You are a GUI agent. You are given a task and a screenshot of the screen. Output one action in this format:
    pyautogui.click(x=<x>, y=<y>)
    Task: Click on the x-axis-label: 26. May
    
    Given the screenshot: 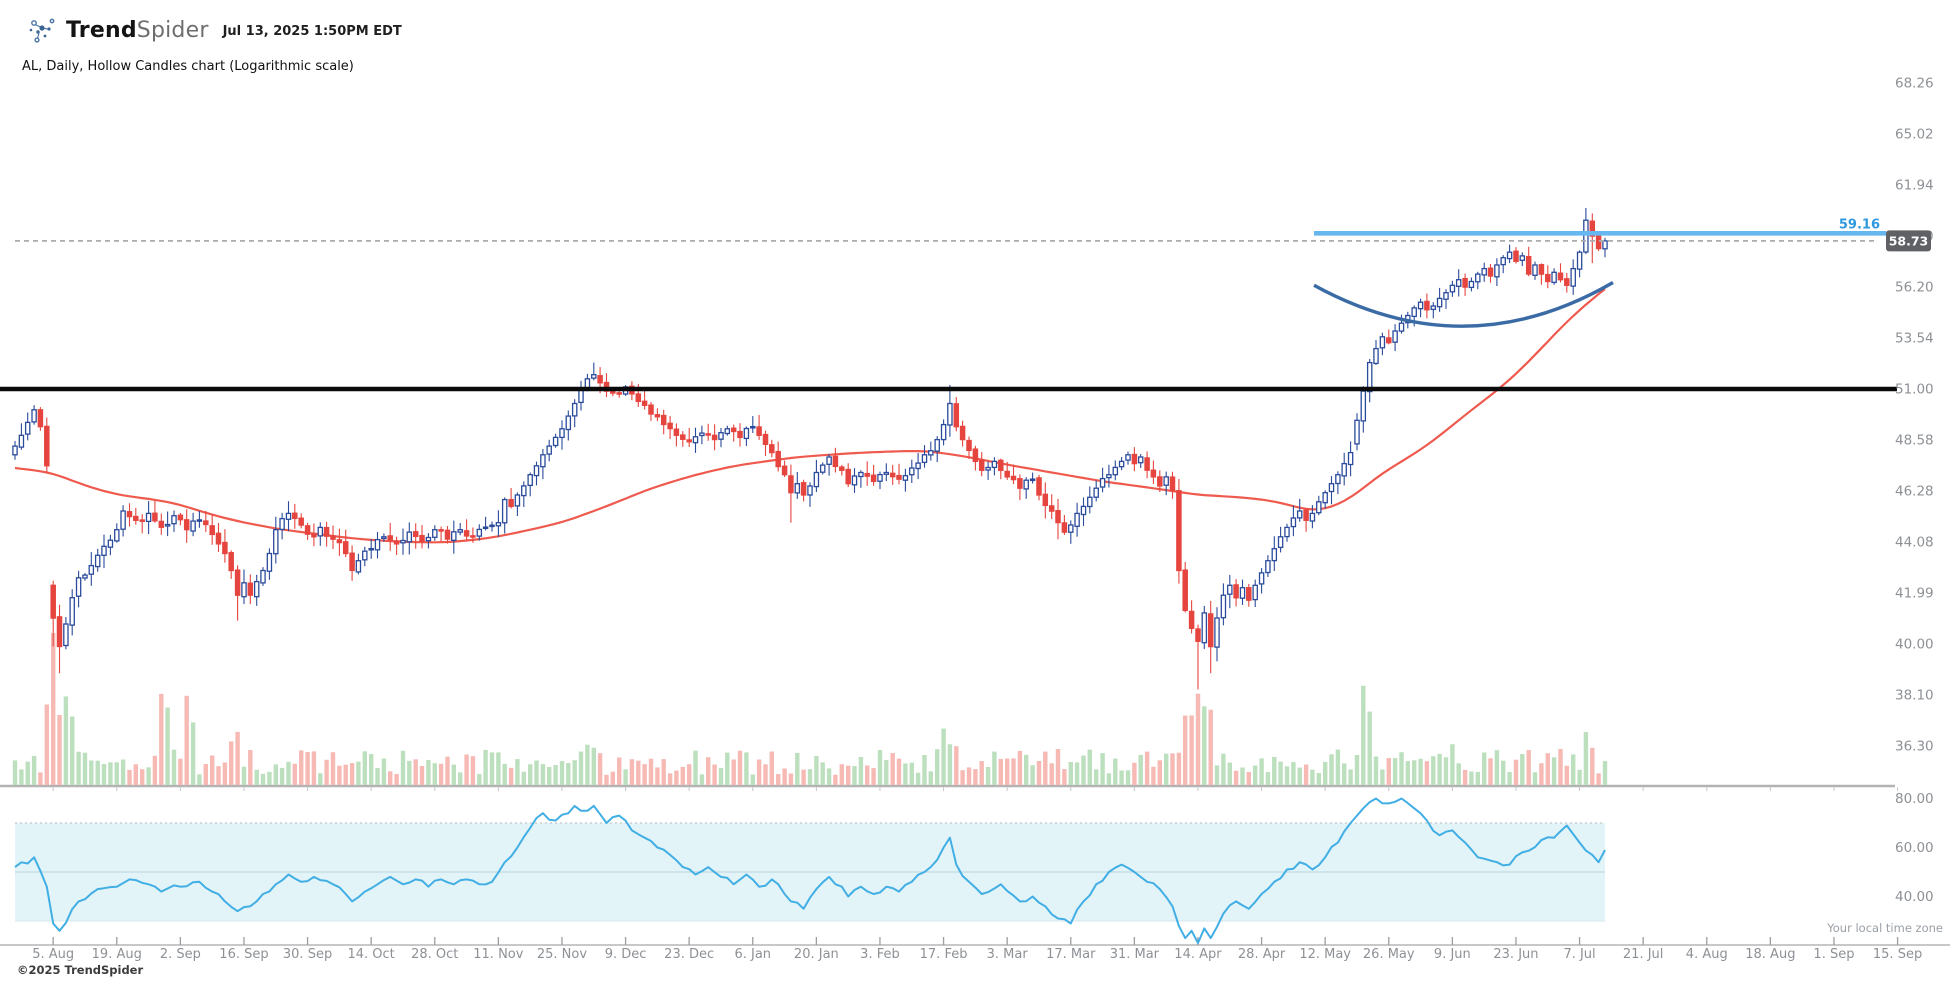 What is the action you would take?
    pyautogui.click(x=1389, y=954)
    